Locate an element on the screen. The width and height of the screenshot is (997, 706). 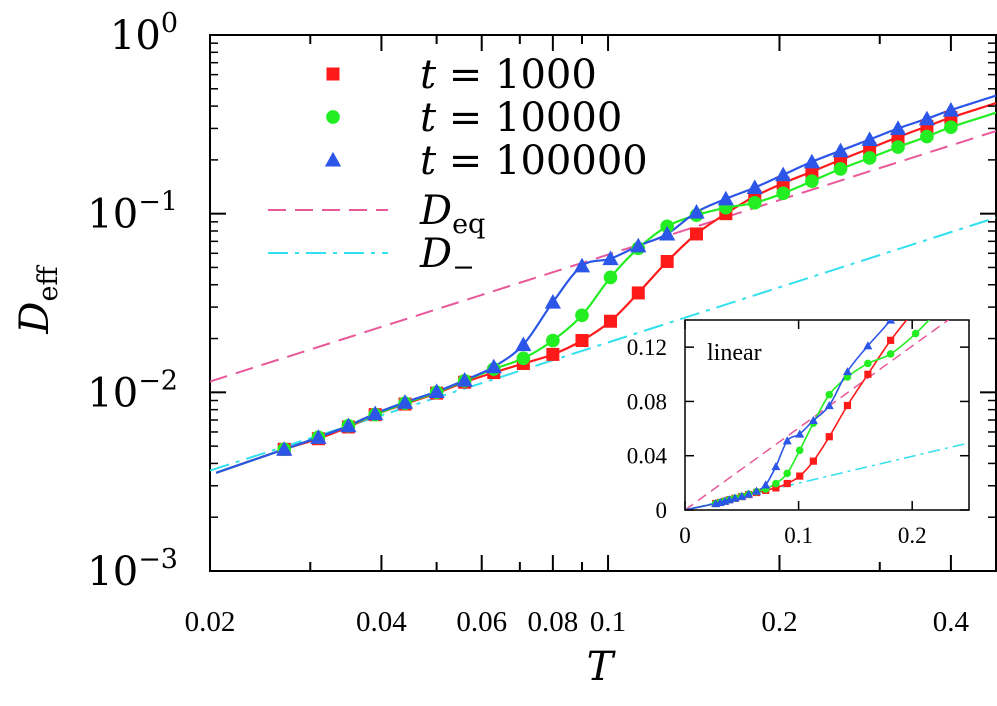
legend-label: t = 1000 is located at coordinates (508, 75).